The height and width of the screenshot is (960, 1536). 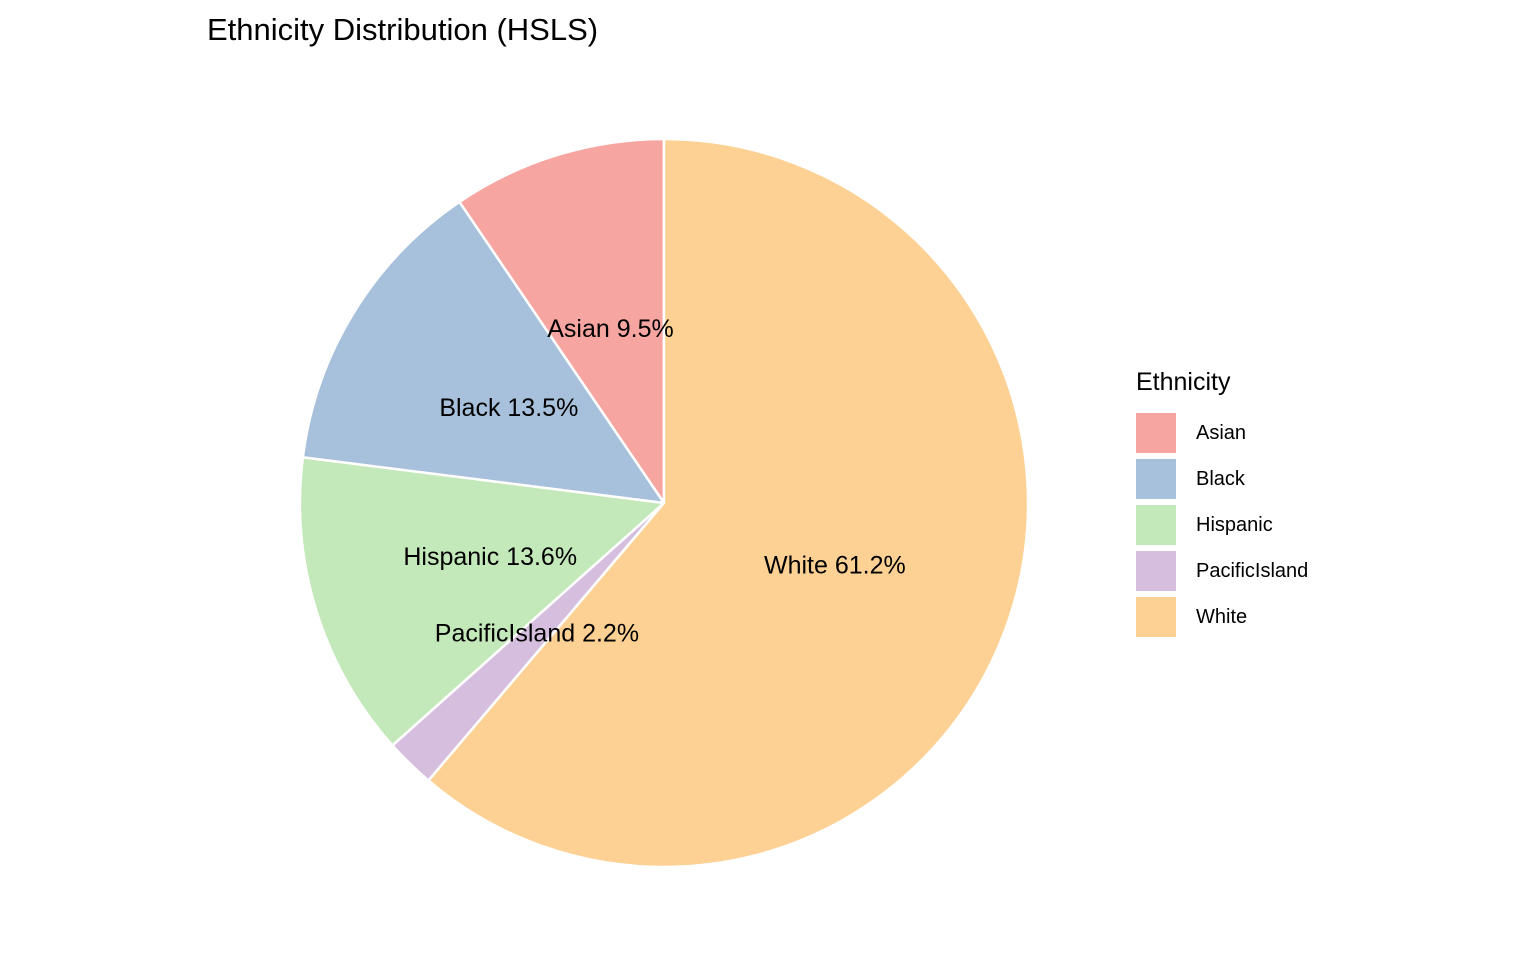 I want to click on pie-slice-black, so click(x=483, y=352).